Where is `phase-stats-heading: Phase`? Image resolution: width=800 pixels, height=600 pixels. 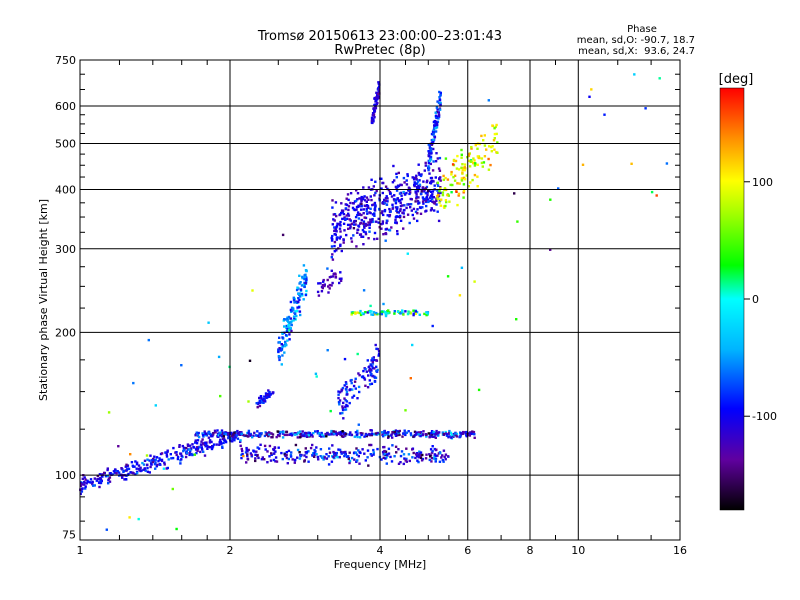
phase-stats-heading: Phase is located at coordinates (642, 29).